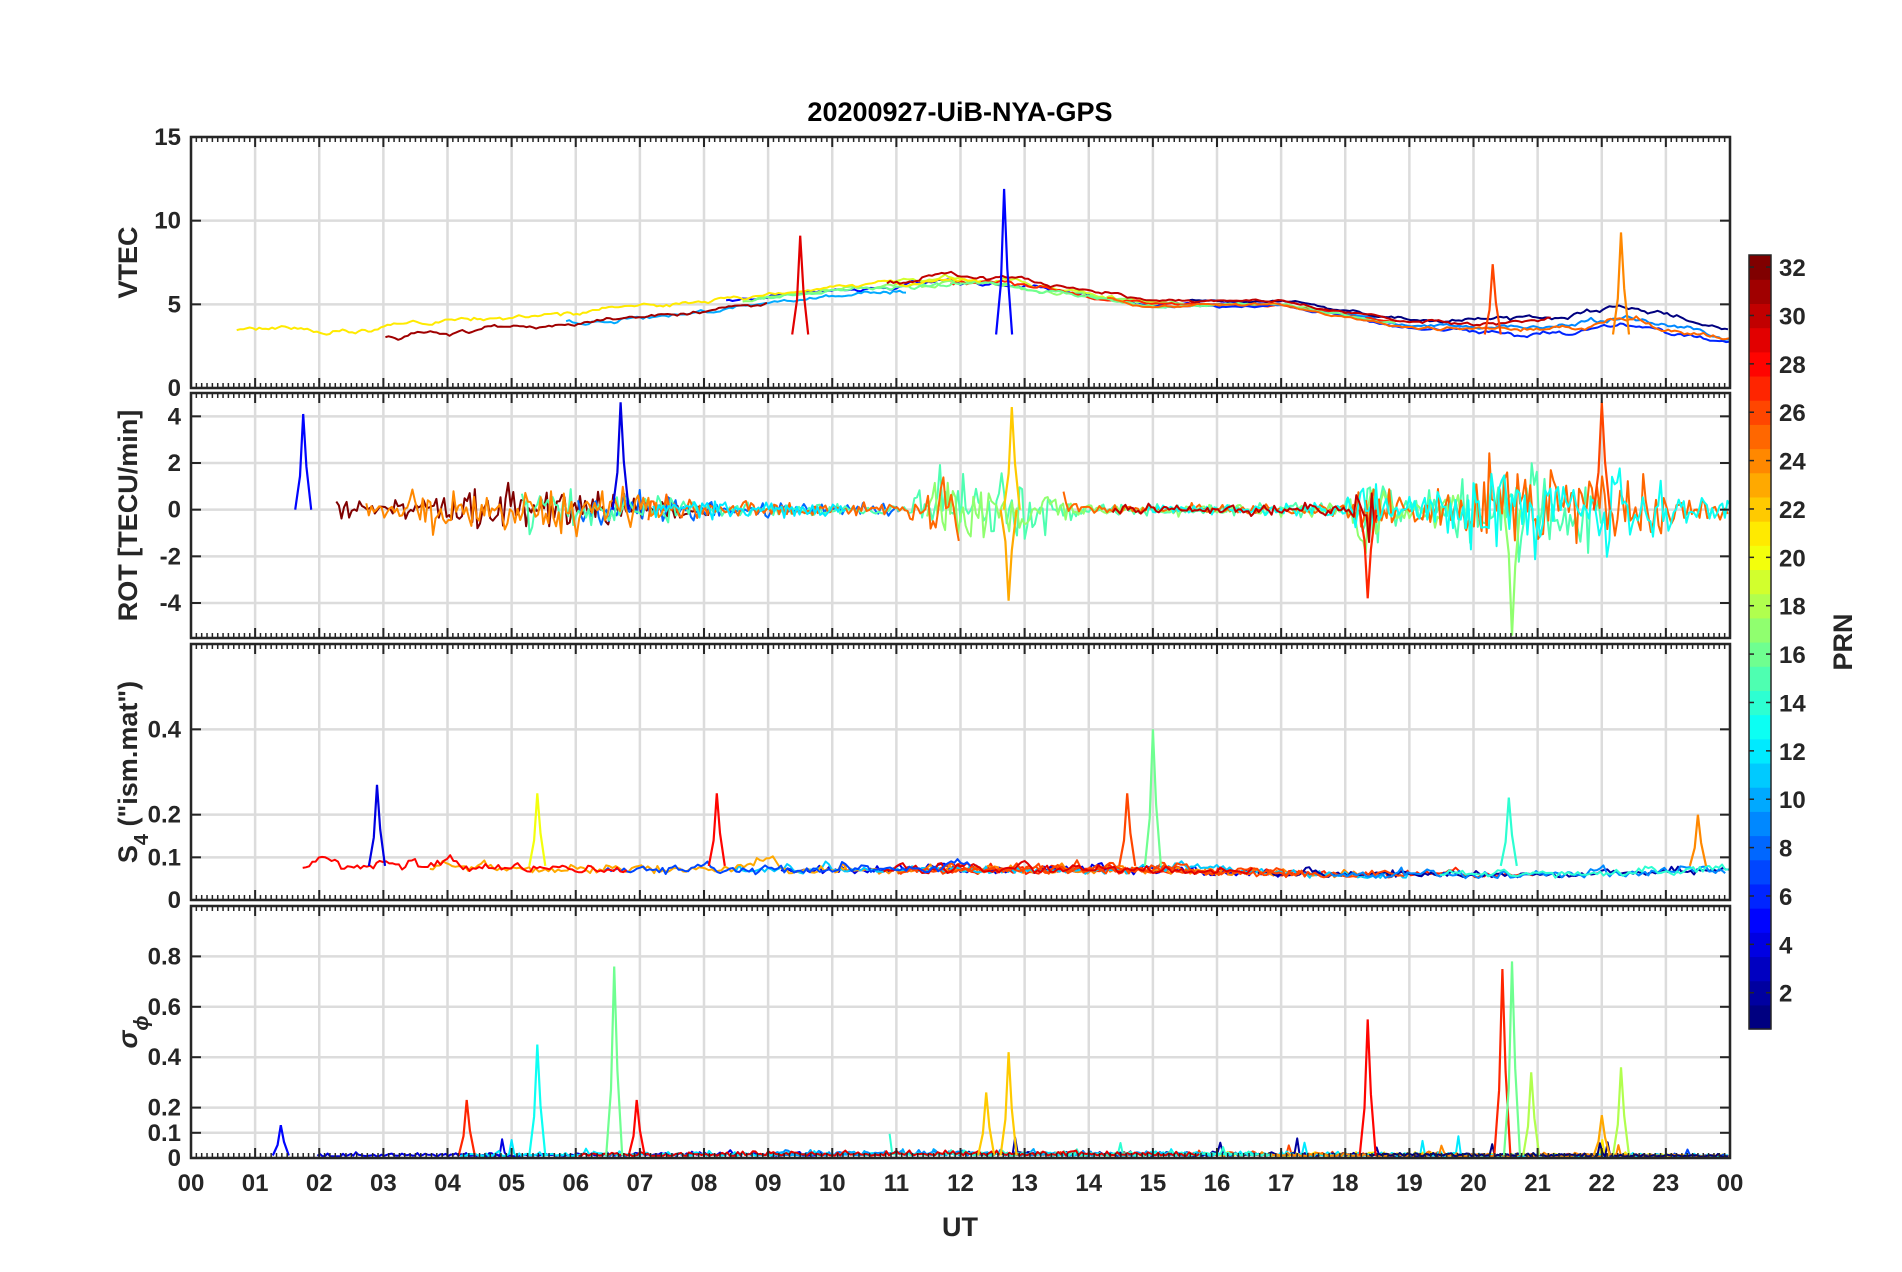 This screenshot has height=1272, width=1902. Describe the element at coordinates (1792, 703) in the screenshot. I see `colorbar-tick-label: 14` at that location.